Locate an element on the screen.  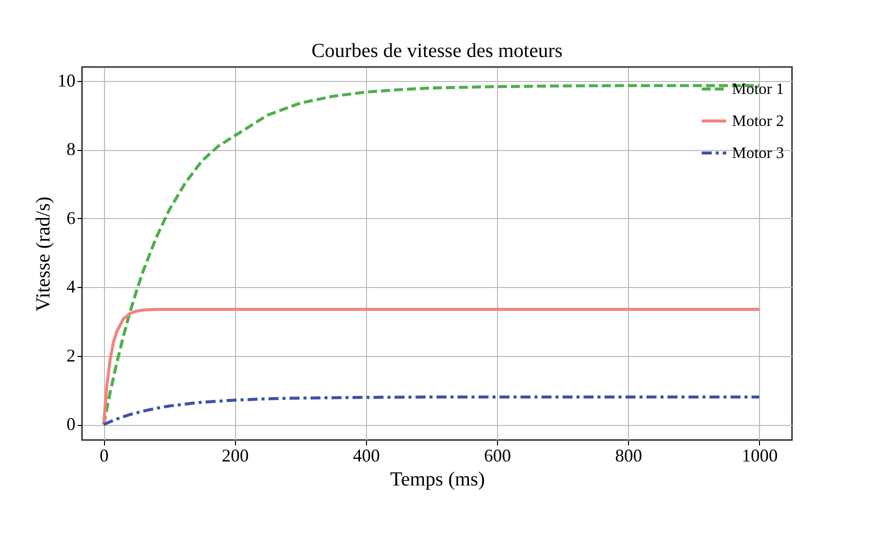
y-axis-title: Vitesse (rad/s) is located at coordinates (43, 254).